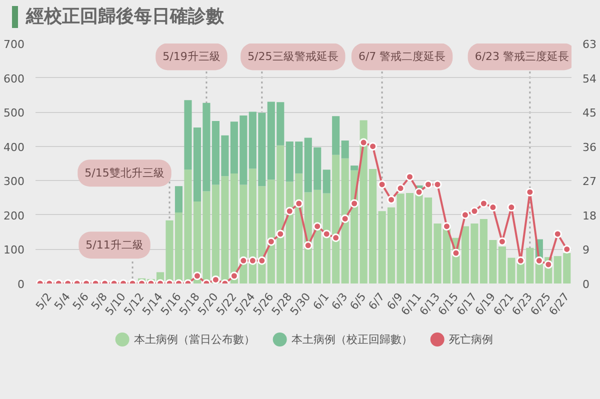 This screenshot has height=399, width=600. Describe the element at coordinates (589, 181) in the screenshot. I see `y2-tick-label: 27` at that location.